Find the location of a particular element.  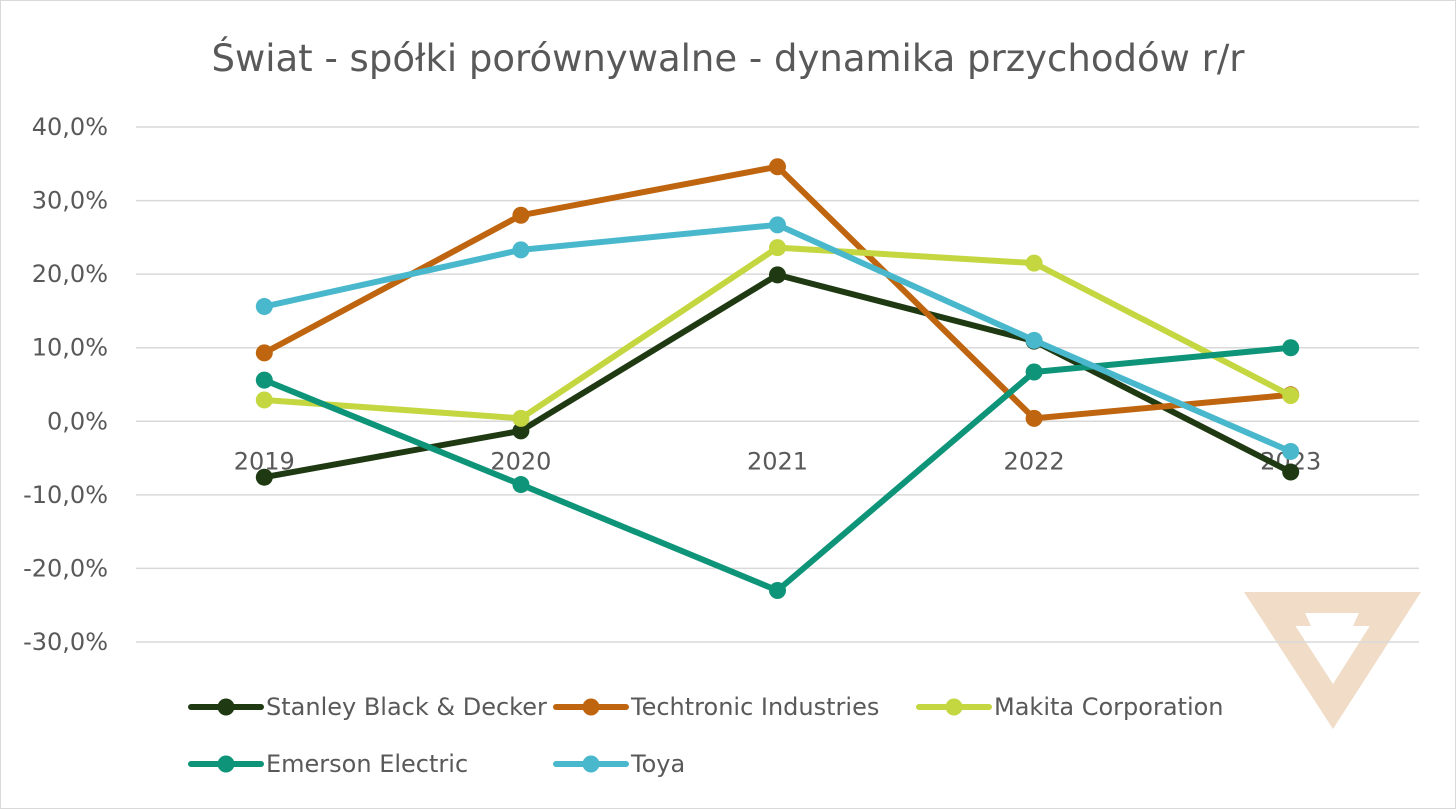

logo-watermark is located at coordinates (1332, 660).